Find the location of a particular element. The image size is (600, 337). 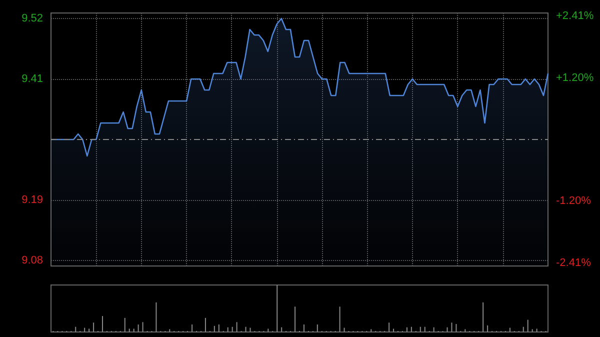

y2-tick-label: +2.41% is located at coordinates (575, 16).